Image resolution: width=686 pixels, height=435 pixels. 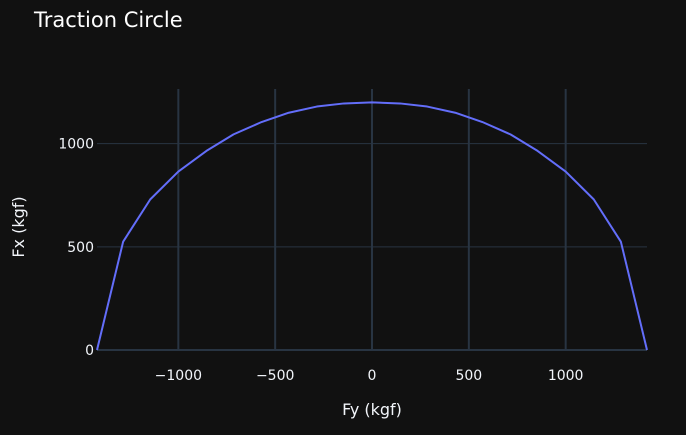 I want to click on x-tick-label: 1000, so click(x=566, y=376).